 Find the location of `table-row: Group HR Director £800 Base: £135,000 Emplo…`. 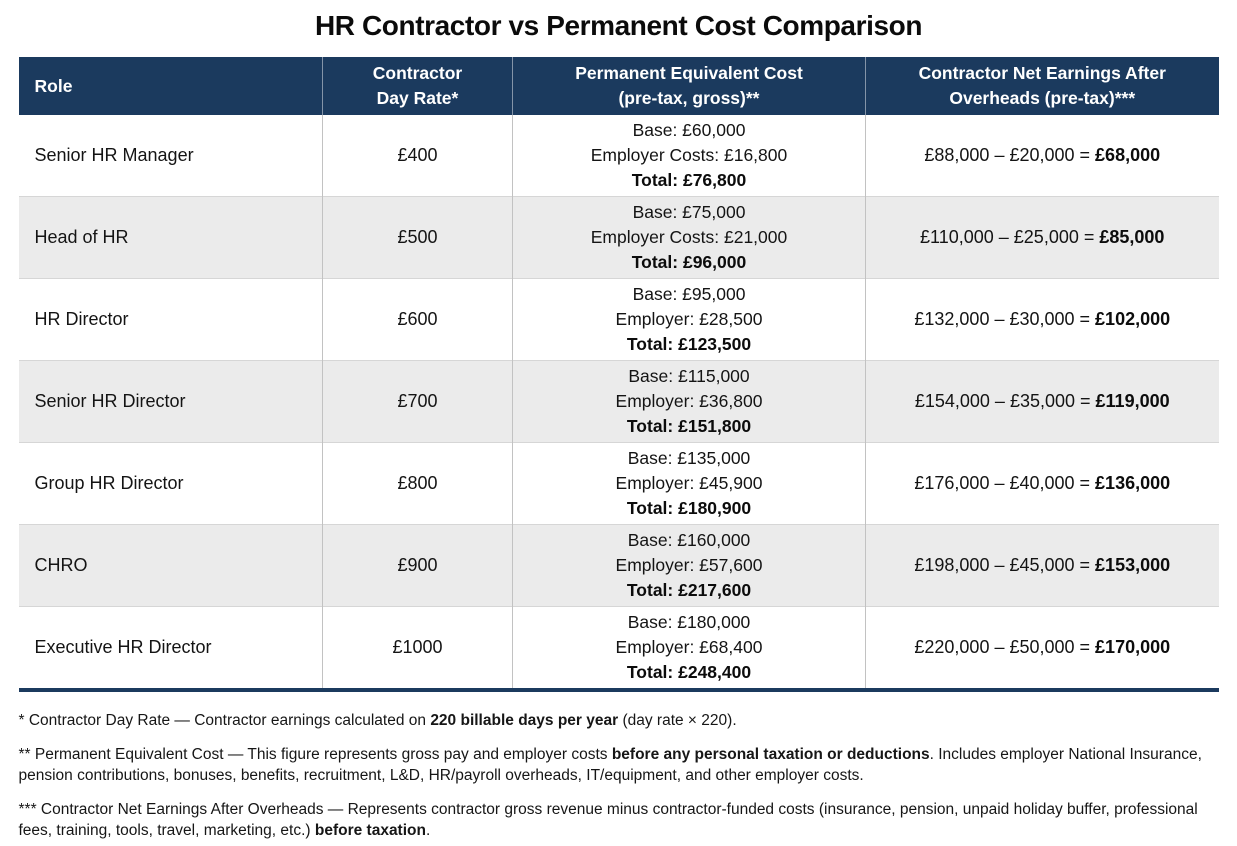

table-row: Group HR Director £800 Base: £135,000 Emplo… is located at coordinates (618, 483).